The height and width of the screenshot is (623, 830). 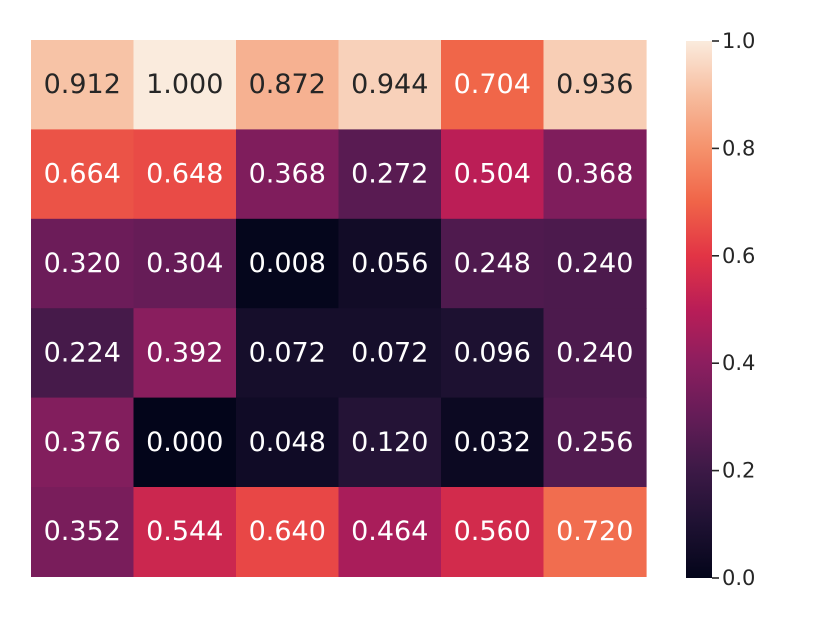 I want to click on heatmap-cell-label-r0-c2: 0.872, so click(x=287, y=84).